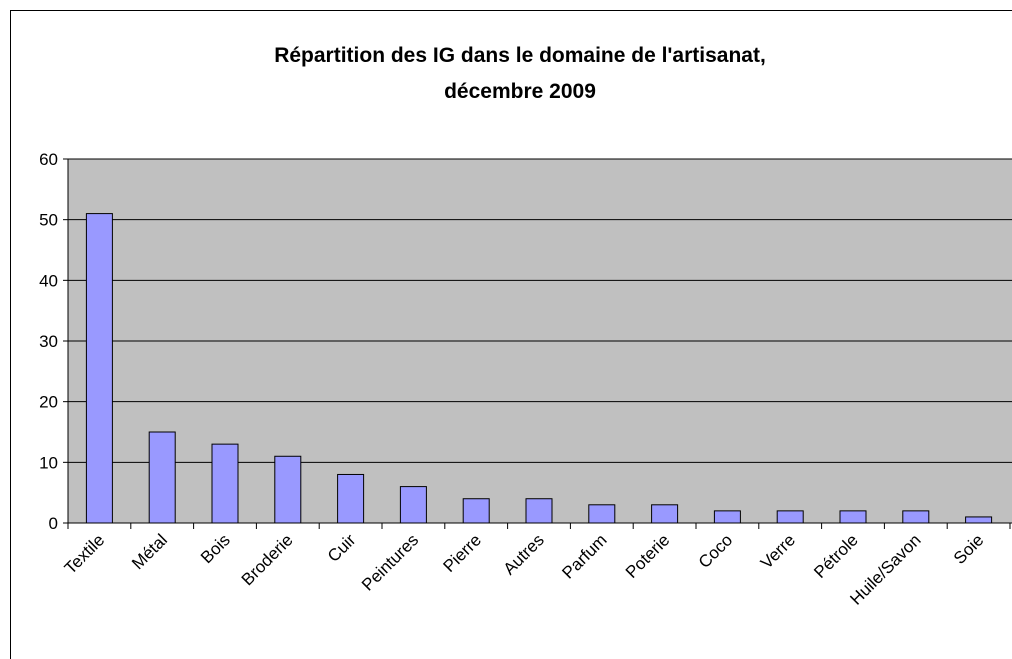  I want to click on y-tick-label: 0, so click(53, 523).